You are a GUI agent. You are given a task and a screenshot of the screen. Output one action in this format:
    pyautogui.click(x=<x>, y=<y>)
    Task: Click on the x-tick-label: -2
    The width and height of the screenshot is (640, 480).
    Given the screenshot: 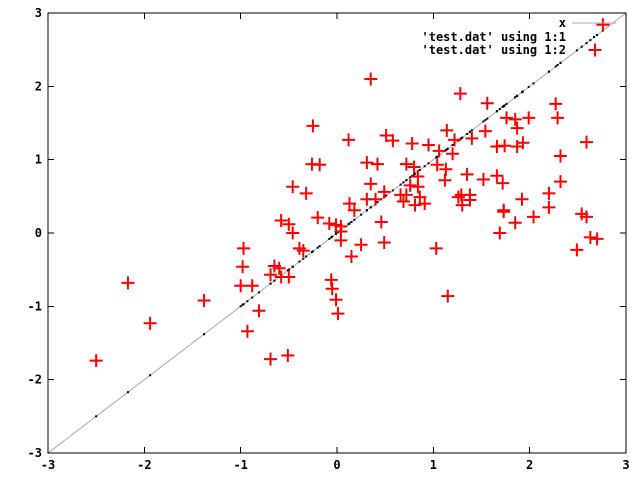 What is the action you would take?
    pyautogui.click(x=144, y=465)
    